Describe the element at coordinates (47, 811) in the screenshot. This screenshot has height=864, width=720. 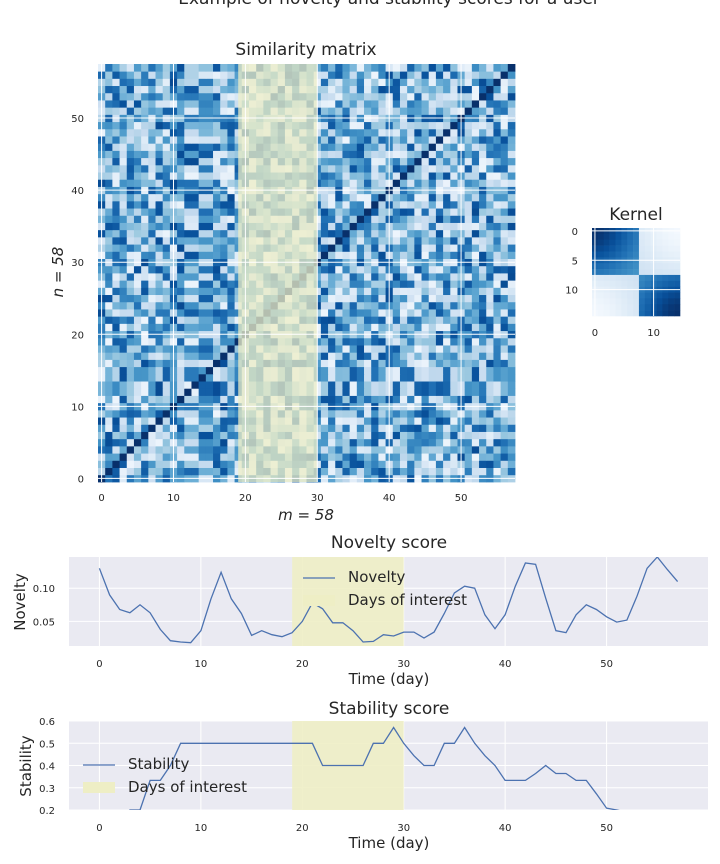
I see `stability-ytick: 0.2` at that location.